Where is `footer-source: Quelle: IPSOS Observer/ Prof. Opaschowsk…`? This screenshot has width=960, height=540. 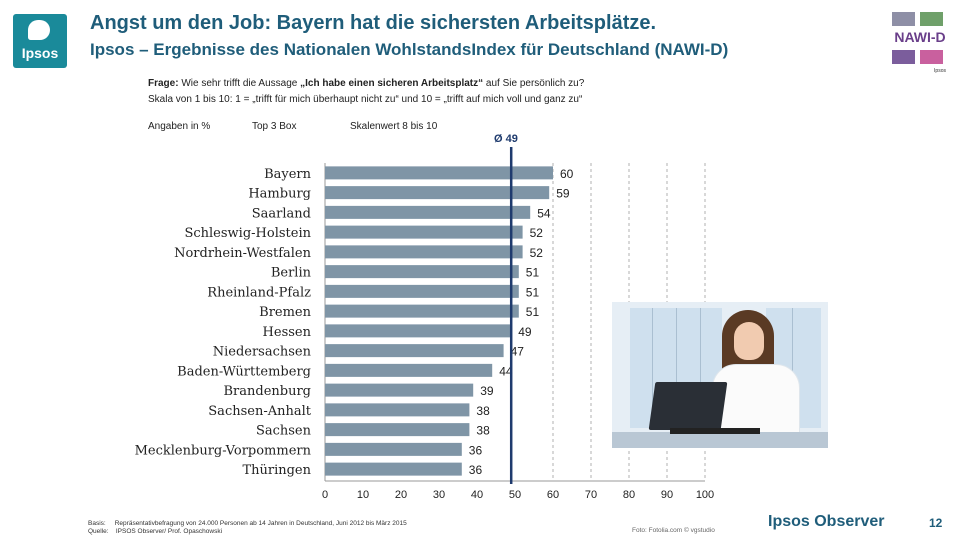 footer-source: Quelle: IPSOS Observer/ Prof. Opaschowsk… is located at coordinates (155, 531).